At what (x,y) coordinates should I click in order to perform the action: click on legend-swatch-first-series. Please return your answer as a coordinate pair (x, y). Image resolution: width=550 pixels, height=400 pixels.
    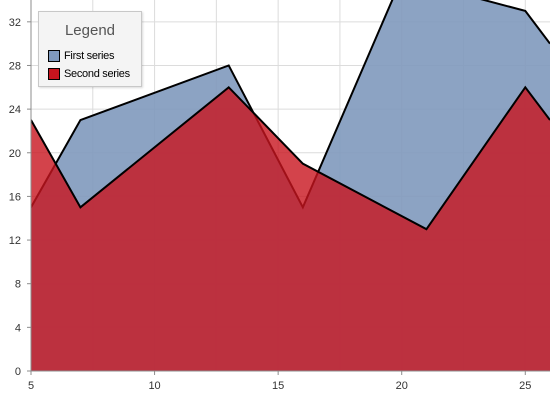
    Looking at the image, I should click on (54, 56).